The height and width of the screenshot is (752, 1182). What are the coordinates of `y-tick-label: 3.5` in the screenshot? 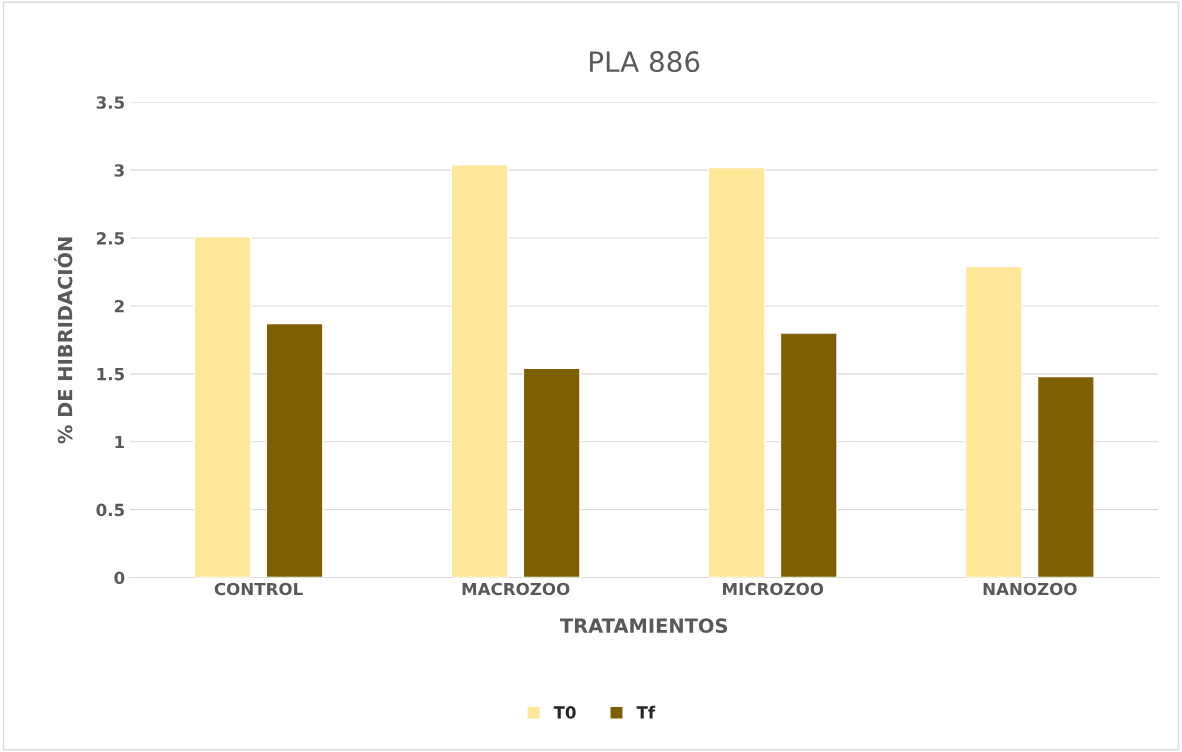 It's located at (110, 102).